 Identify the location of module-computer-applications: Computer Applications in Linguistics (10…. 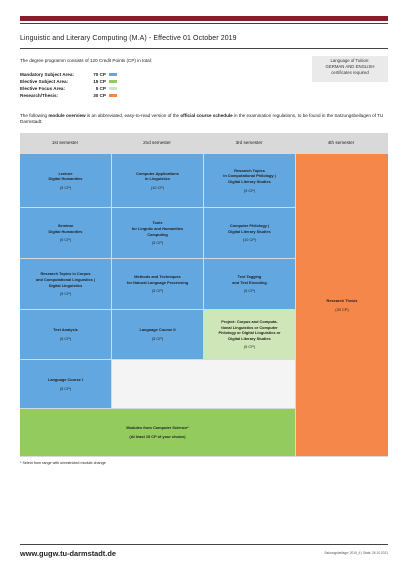
(157, 180).